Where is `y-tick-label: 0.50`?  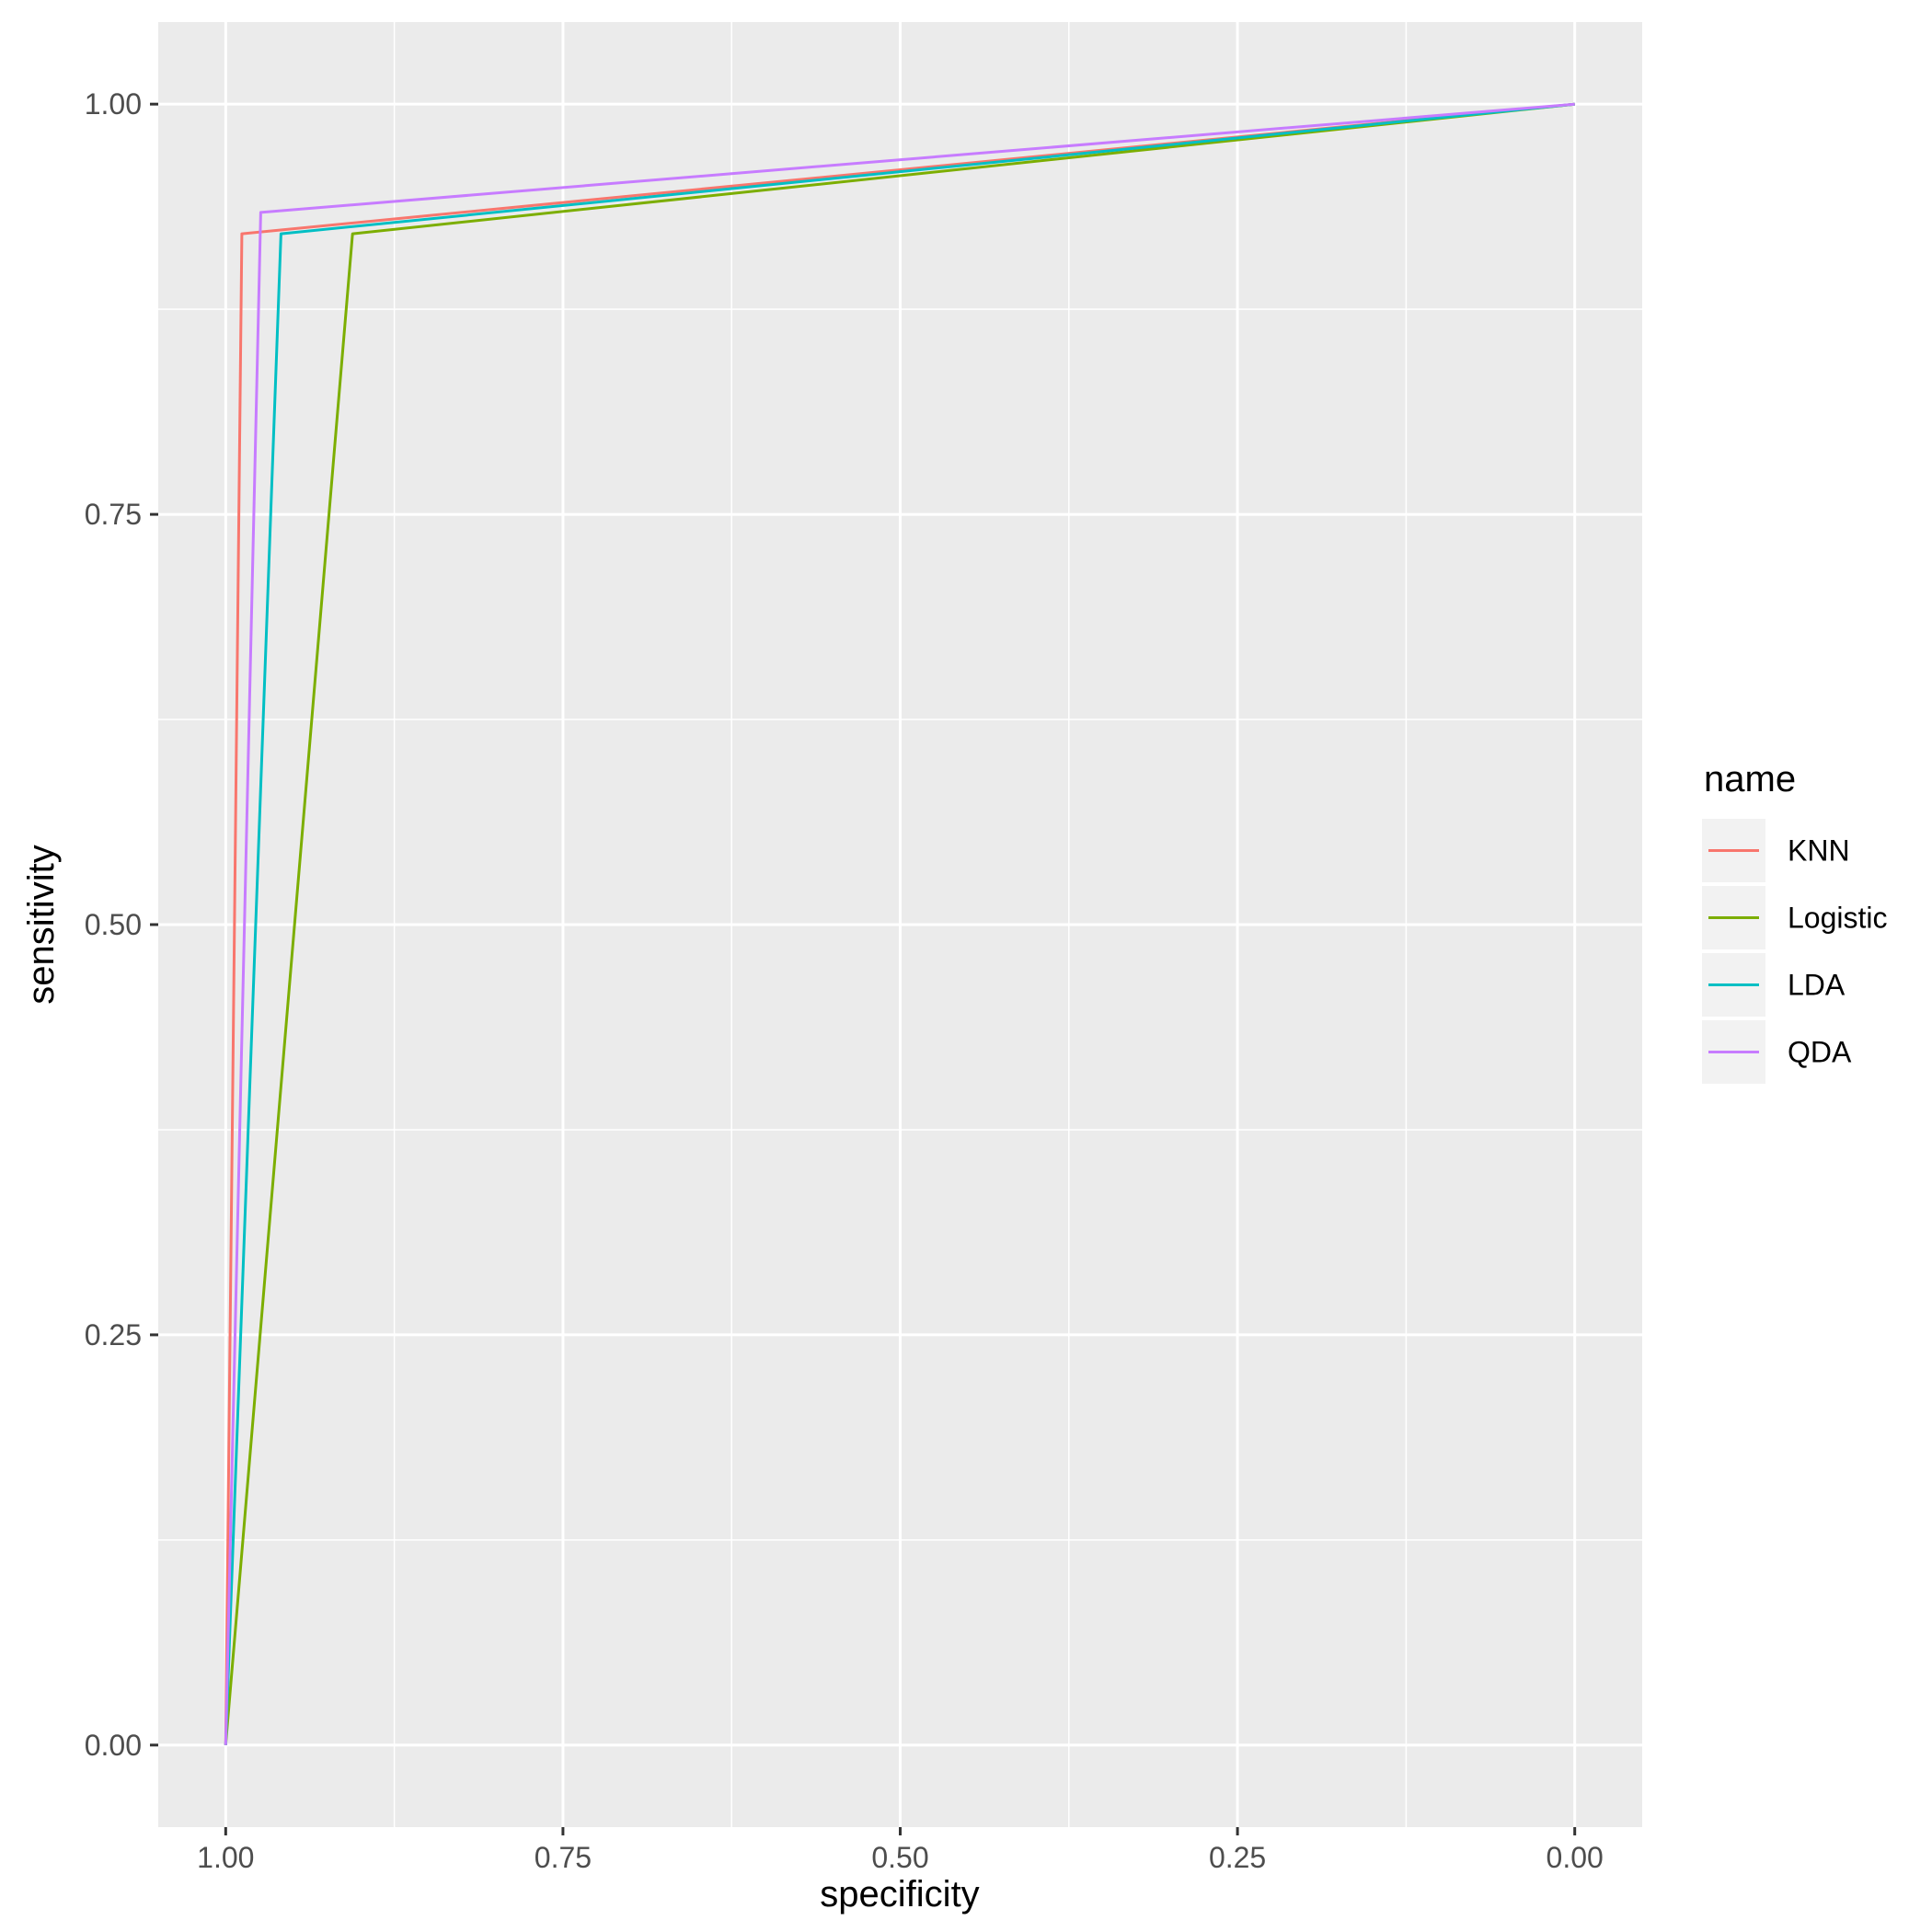 y-tick-label: 0.50 is located at coordinates (113, 924).